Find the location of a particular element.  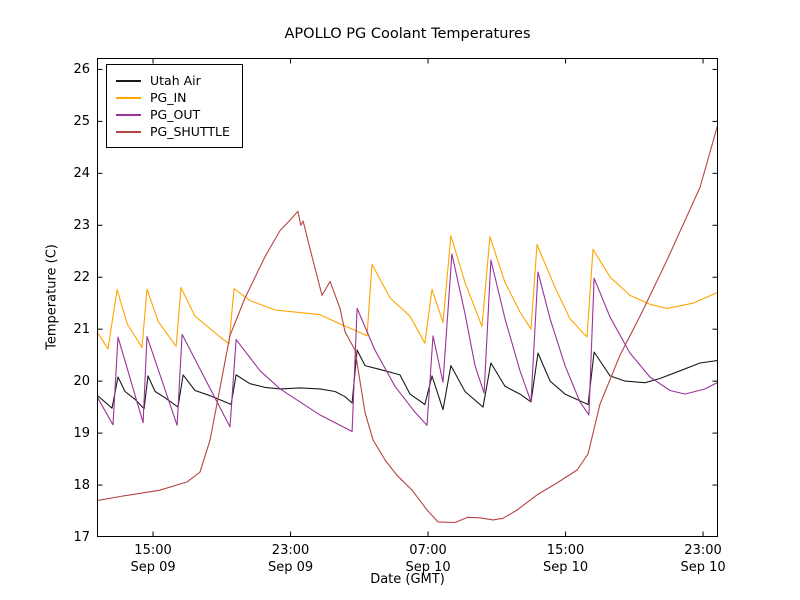

legend-item: PG_IN is located at coordinates (173, 97).